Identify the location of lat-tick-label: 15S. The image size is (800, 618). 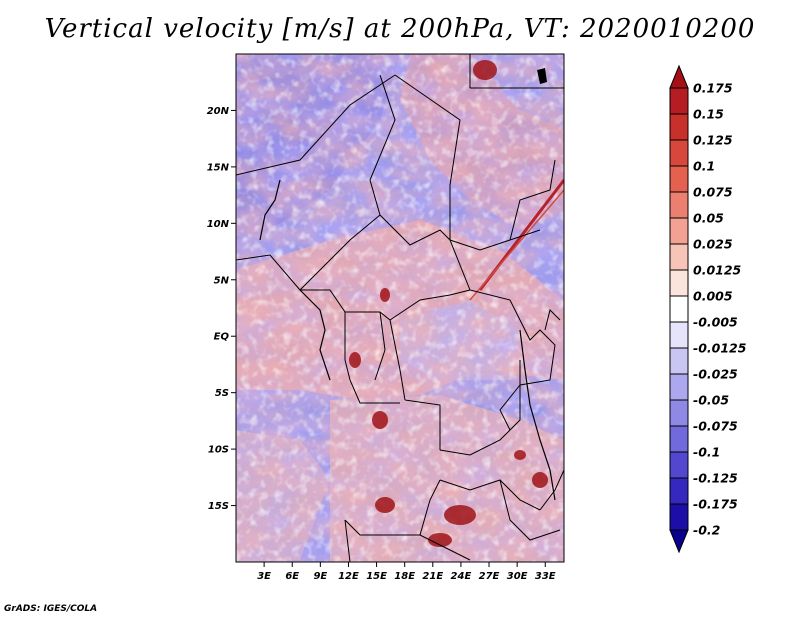
(218, 506).